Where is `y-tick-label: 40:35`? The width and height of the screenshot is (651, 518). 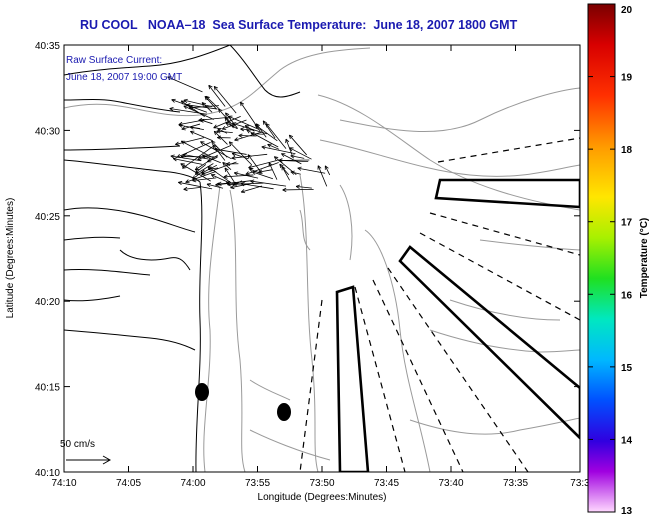
y-tick-label: 40:35 is located at coordinates (47, 46).